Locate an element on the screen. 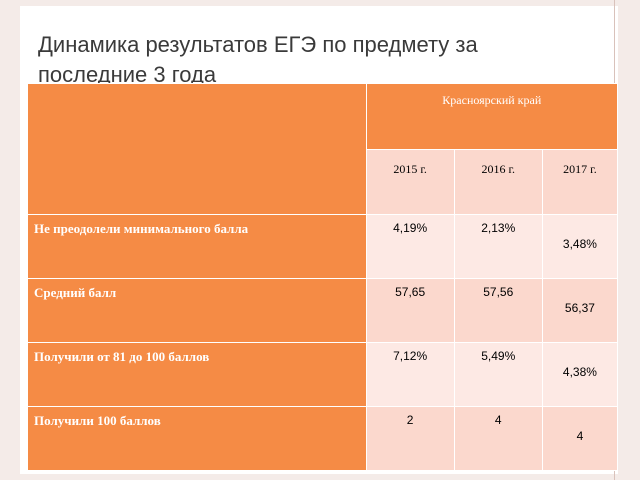 This screenshot has height=480, width=640. year-header-2016: 2016 г. is located at coordinates (498, 182).